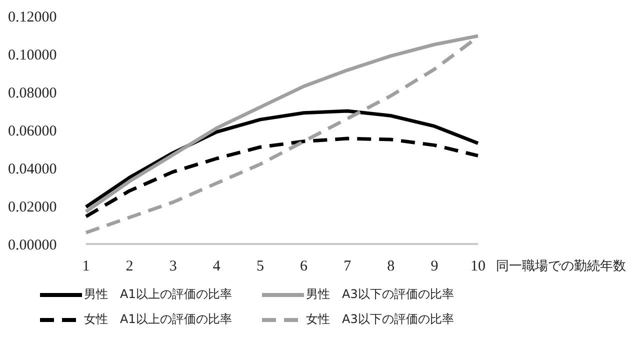 This screenshot has width=638, height=338. Describe the element at coordinates (561, 266) in the screenshot. I see `x-axis-title: 同一職場での勤続年数` at that location.